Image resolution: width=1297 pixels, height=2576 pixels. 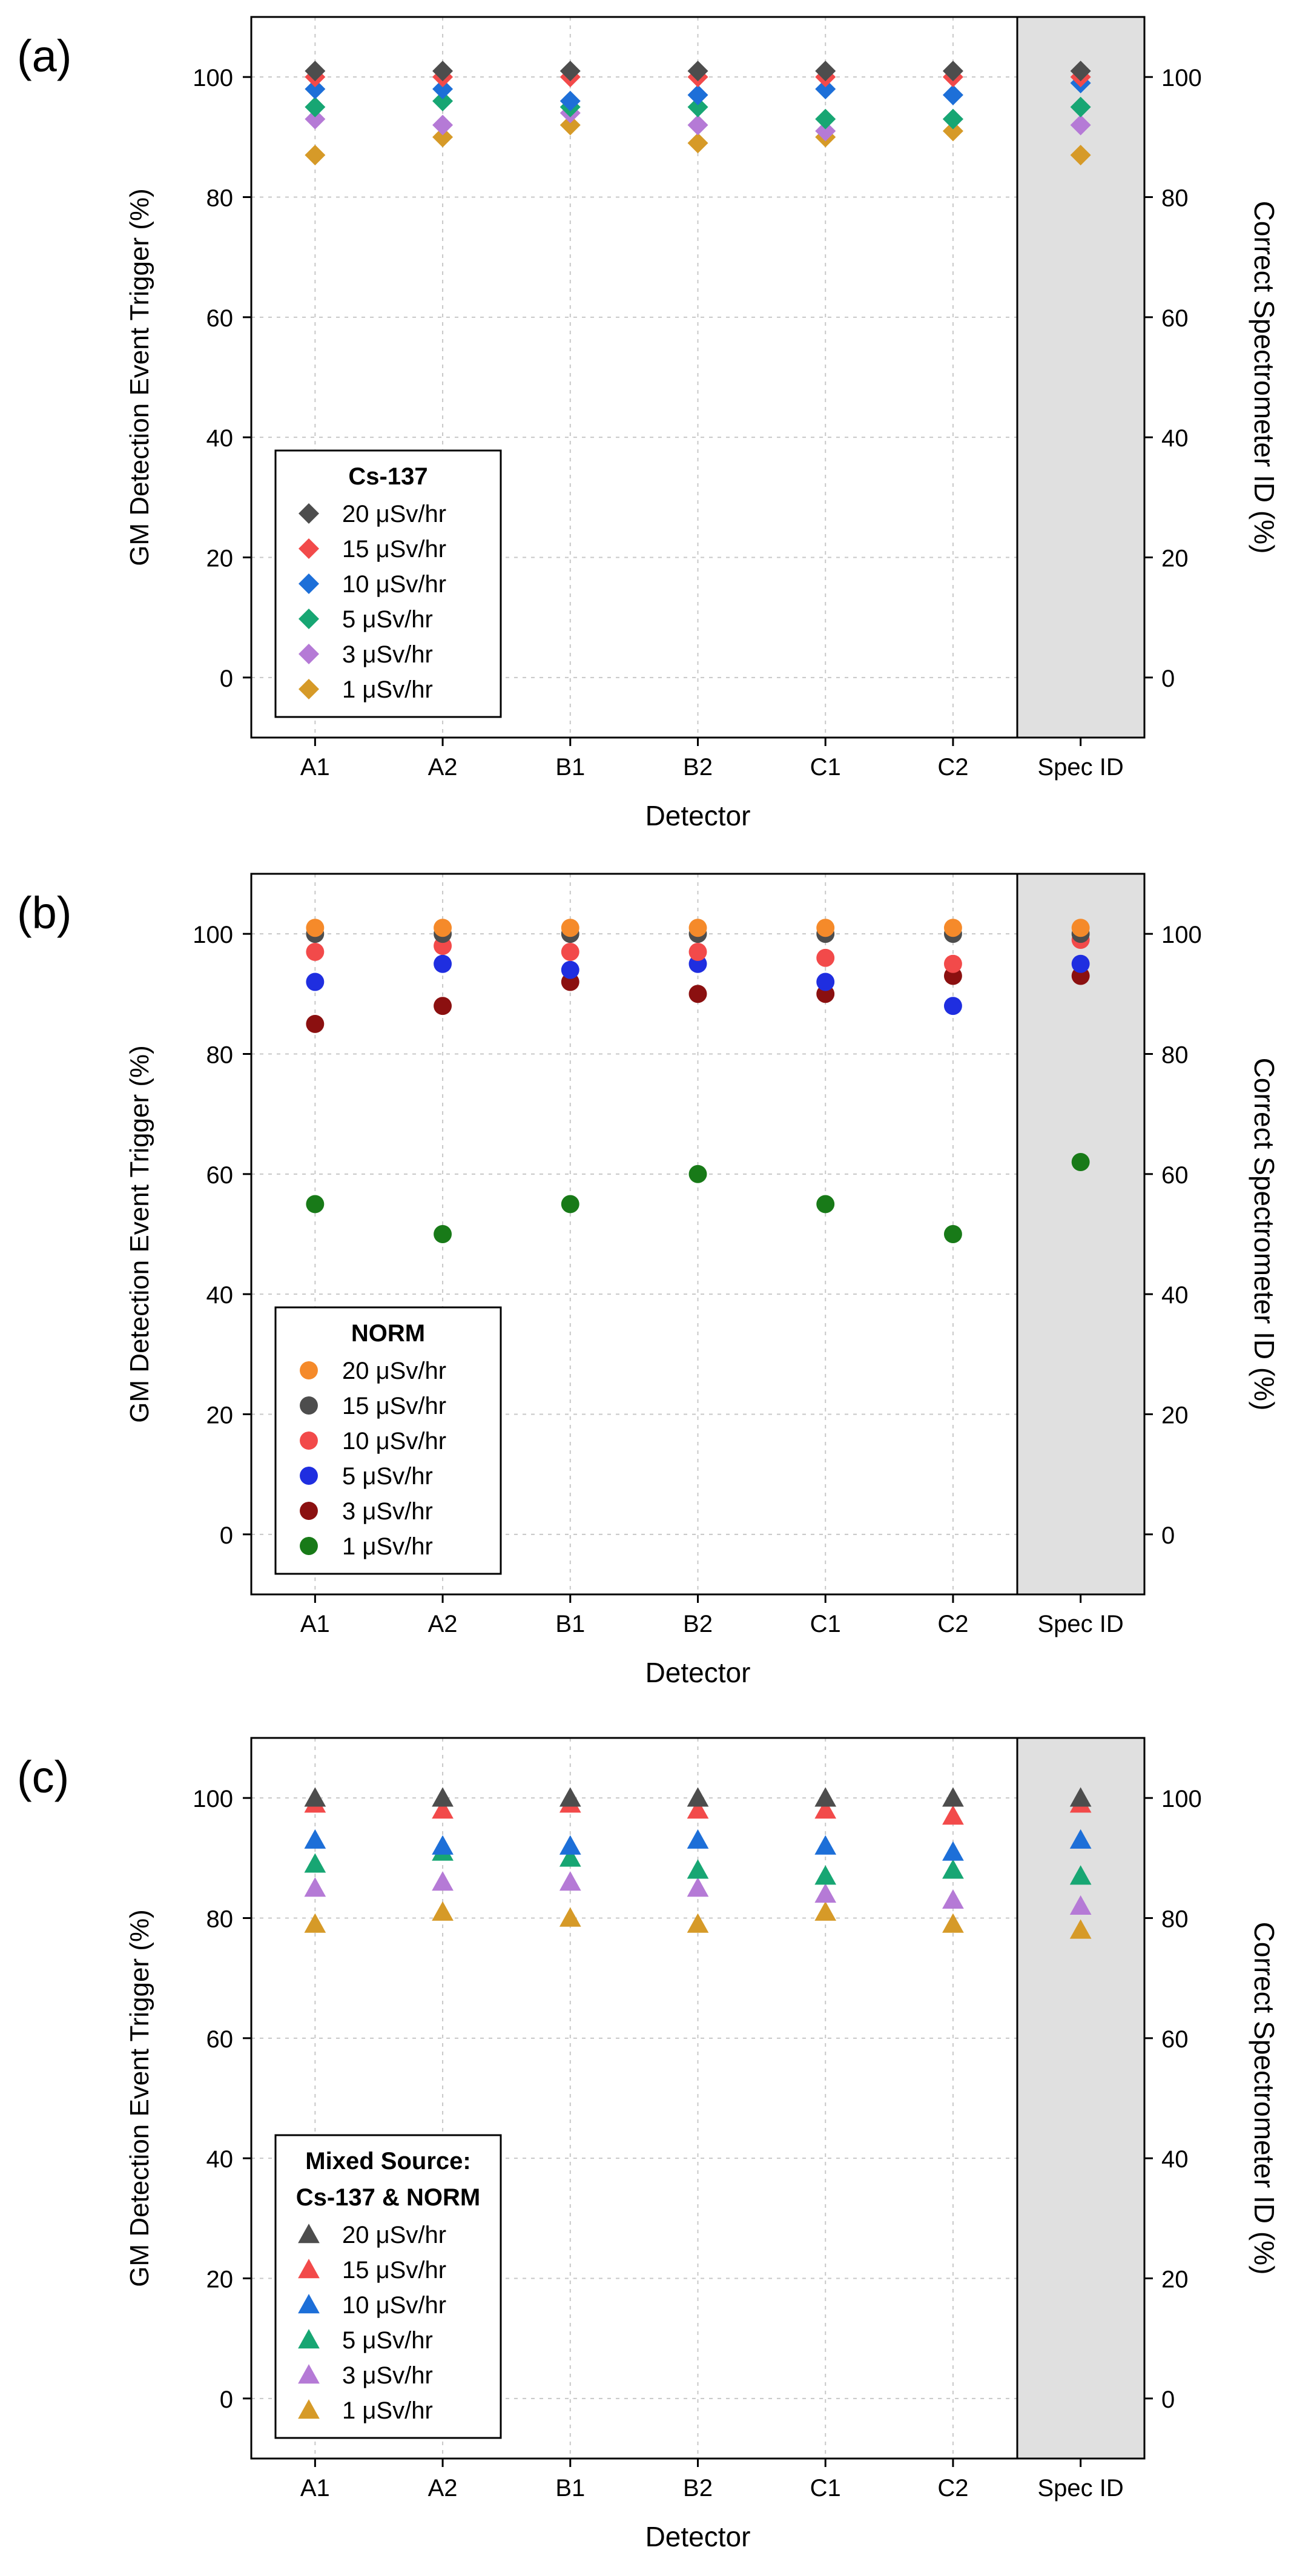 What do you see at coordinates (1264, 2098) in the screenshot?
I see `y2-axis-label: Correct Spectrometer ID (%)` at bounding box center [1264, 2098].